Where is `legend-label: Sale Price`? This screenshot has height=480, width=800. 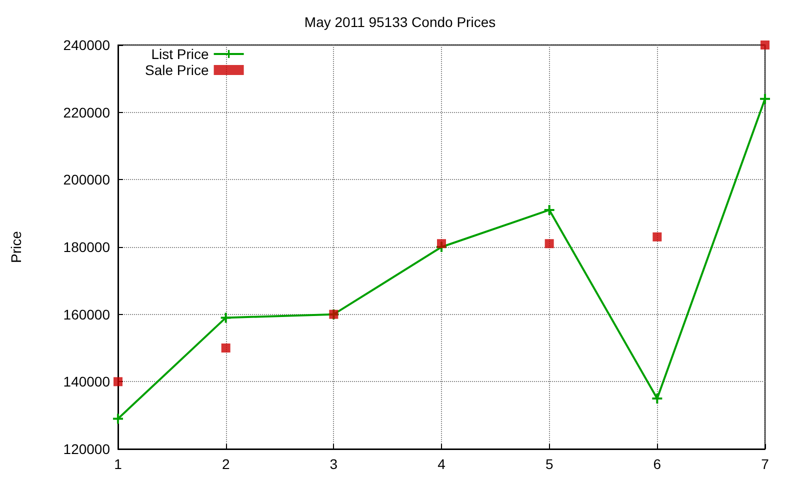 legend-label: Sale Price is located at coordinates (177, 70).